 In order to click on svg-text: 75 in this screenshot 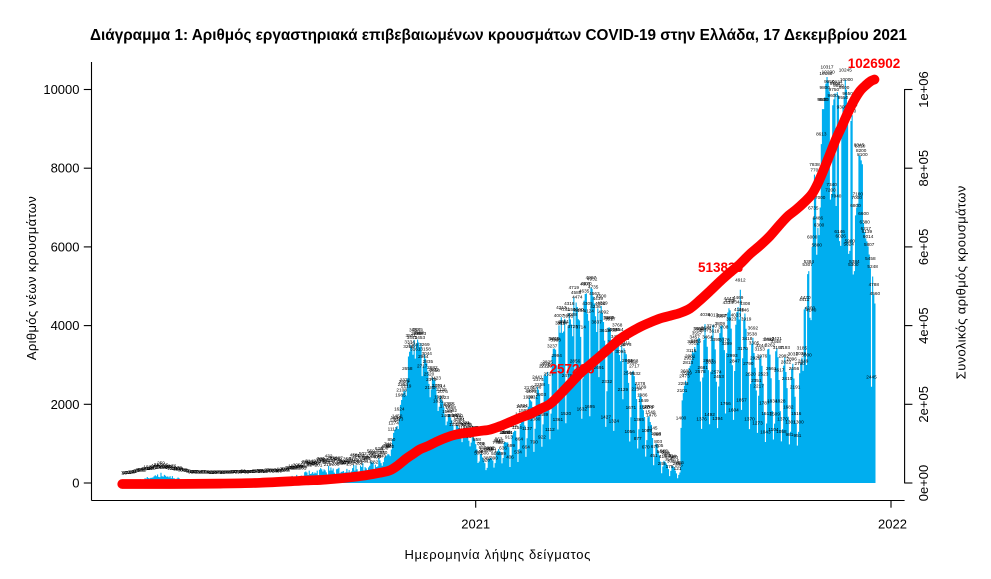, I will do `click(184, 470)`.